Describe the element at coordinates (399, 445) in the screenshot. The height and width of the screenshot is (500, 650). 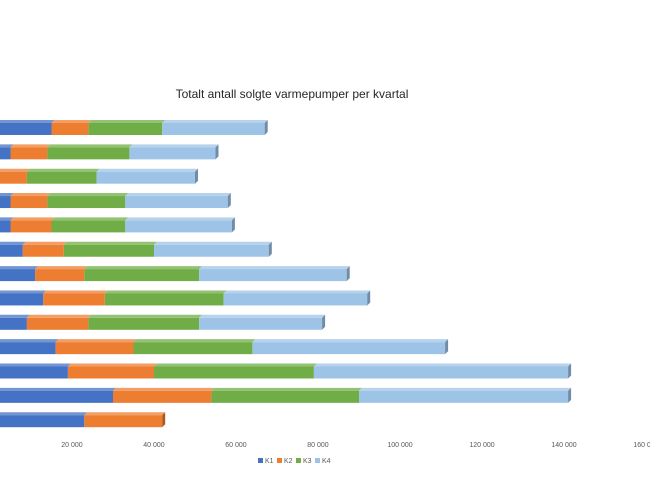
I see `x-tick-label: 100 000` at that location.